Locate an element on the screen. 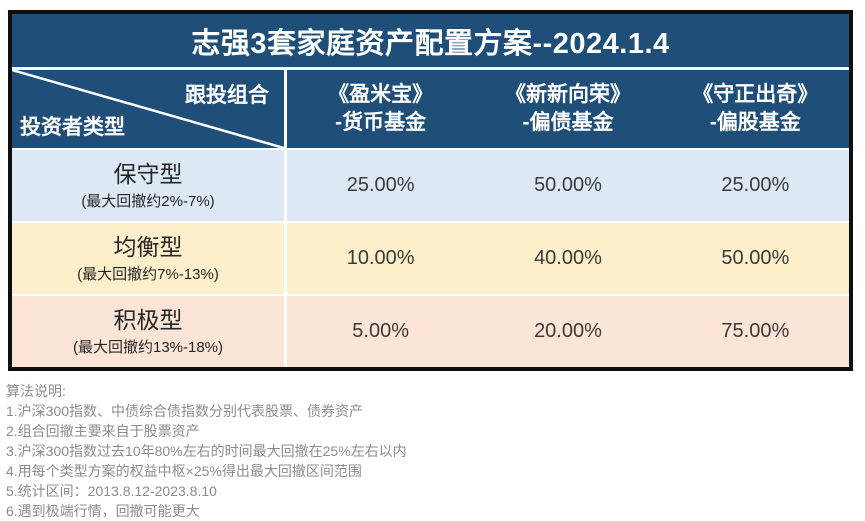  risk-type-label: 保守型 is located at coordinates (148, 173).